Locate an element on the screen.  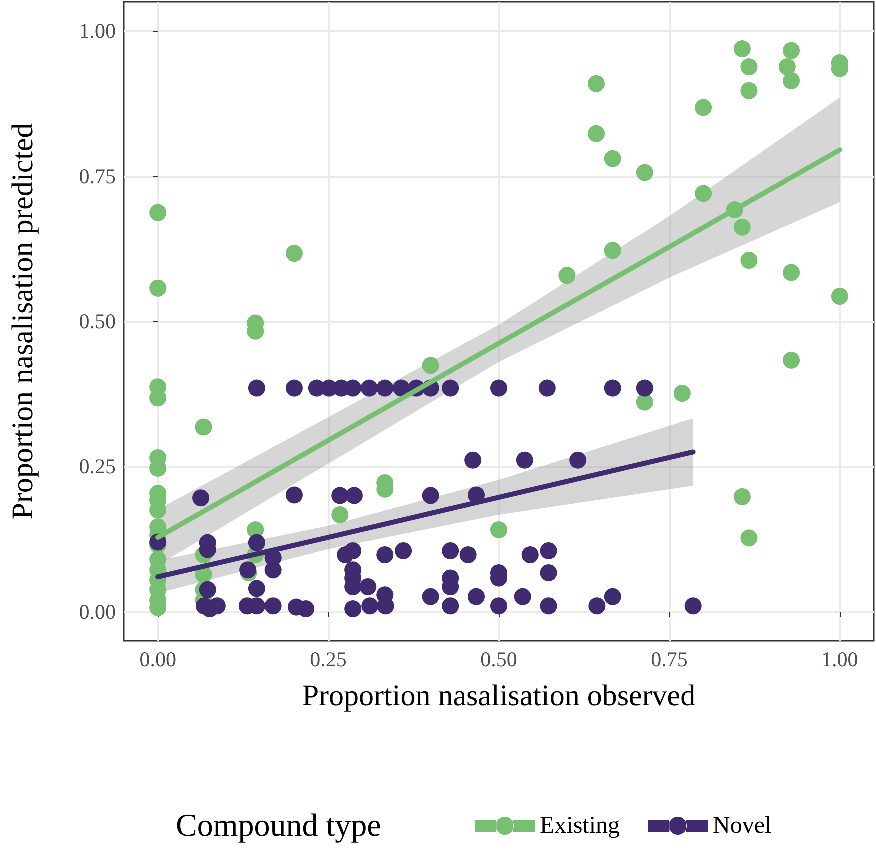
y-tick-label: 0.75 is located at coordinates (97, 176).